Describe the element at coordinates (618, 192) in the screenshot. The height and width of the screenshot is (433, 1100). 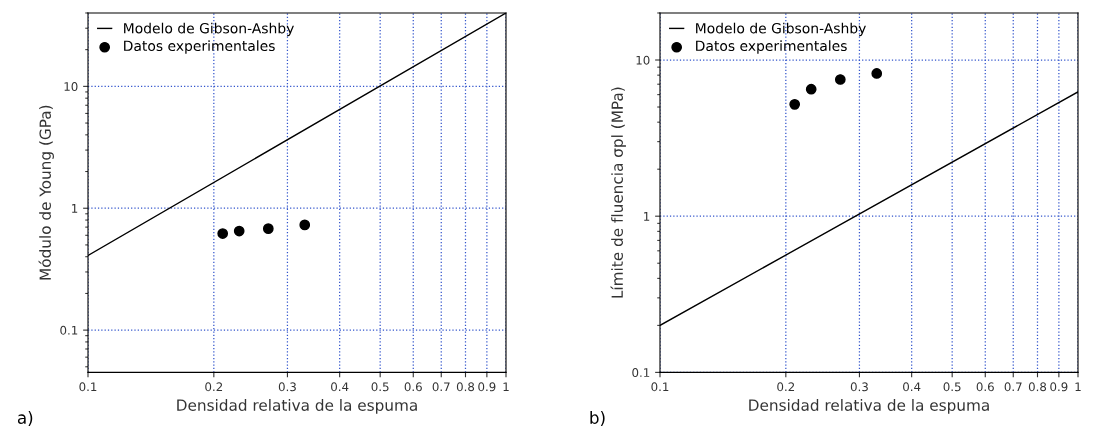
I see `y-axis-title: Límite de fluencia σpl (MPa)` at that location.